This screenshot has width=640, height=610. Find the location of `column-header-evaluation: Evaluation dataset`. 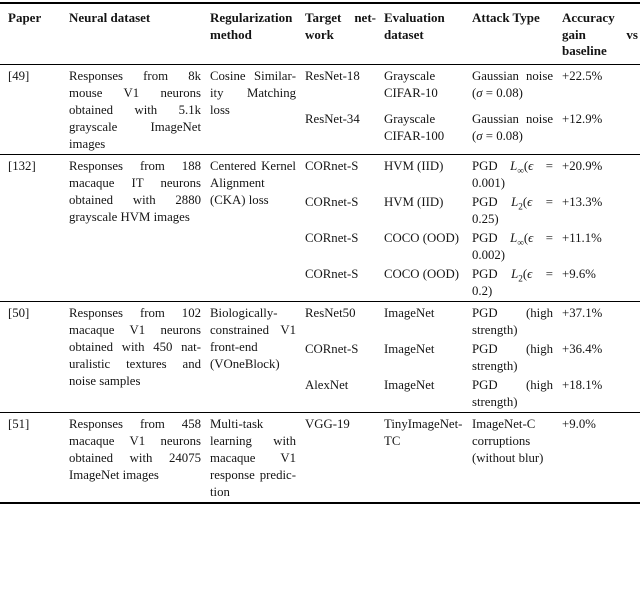

column-header-evaluation: Evaluation dataset is located at coordinates (428, 34).